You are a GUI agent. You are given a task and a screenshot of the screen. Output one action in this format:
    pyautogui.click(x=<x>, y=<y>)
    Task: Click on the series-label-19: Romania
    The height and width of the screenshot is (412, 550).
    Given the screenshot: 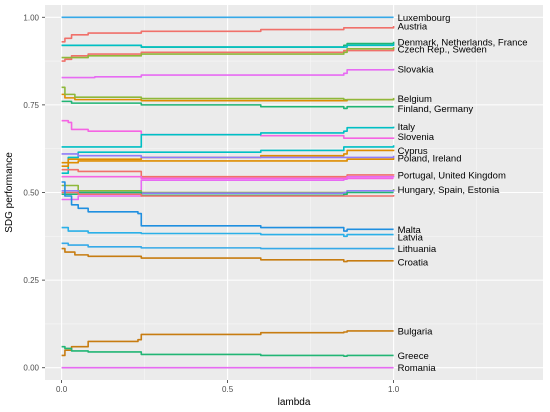 What is the action you would take?
    pyautogui.click(x=417, y=368)
    